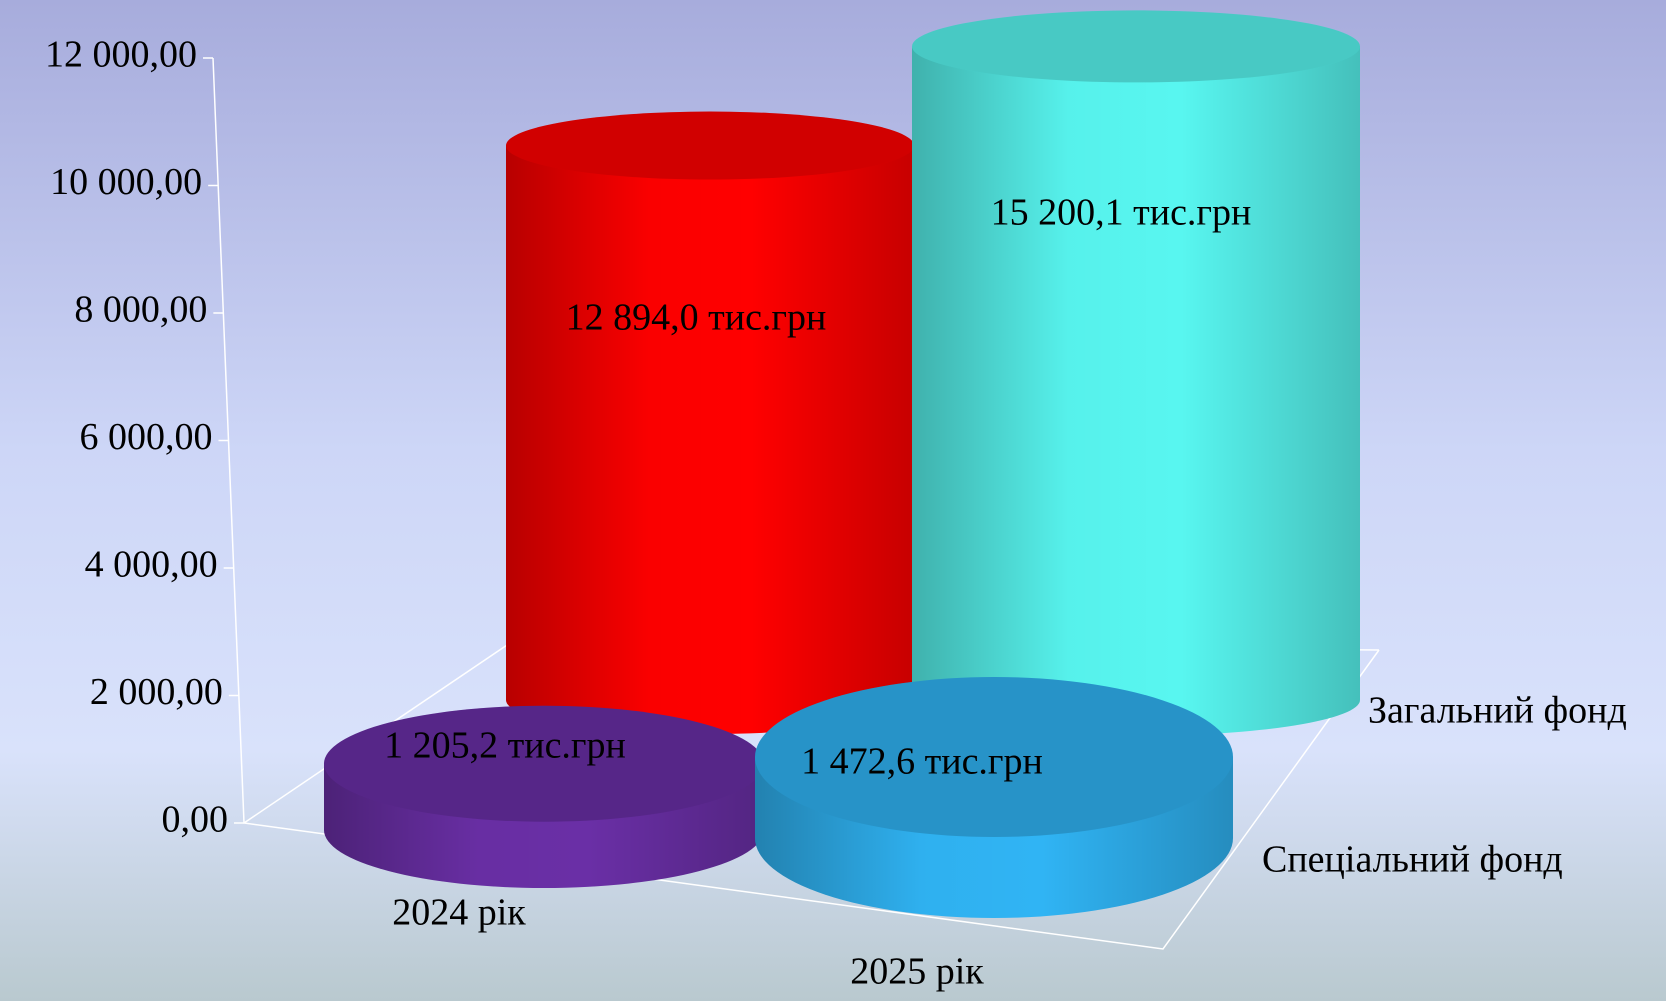 This screenshot has width=1666, height=1001. What do you see at coordinates (126, 182) in the screenshot?
I see `y-tick-label: 10 000,00` at bounding box center [126, 182].